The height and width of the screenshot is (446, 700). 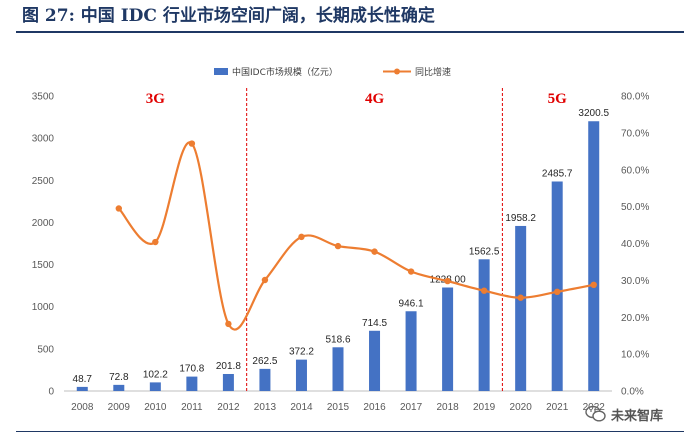 What do you see at coordinates (350, 431) in the screenshot?
I see `bottom-rule` at bounding box center [350, 431].